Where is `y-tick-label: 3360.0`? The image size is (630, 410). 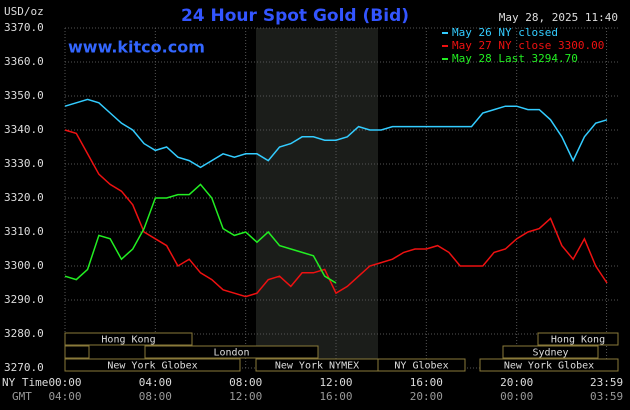 y-tick-label: 3360.0 is located at coordinates (24, 61).